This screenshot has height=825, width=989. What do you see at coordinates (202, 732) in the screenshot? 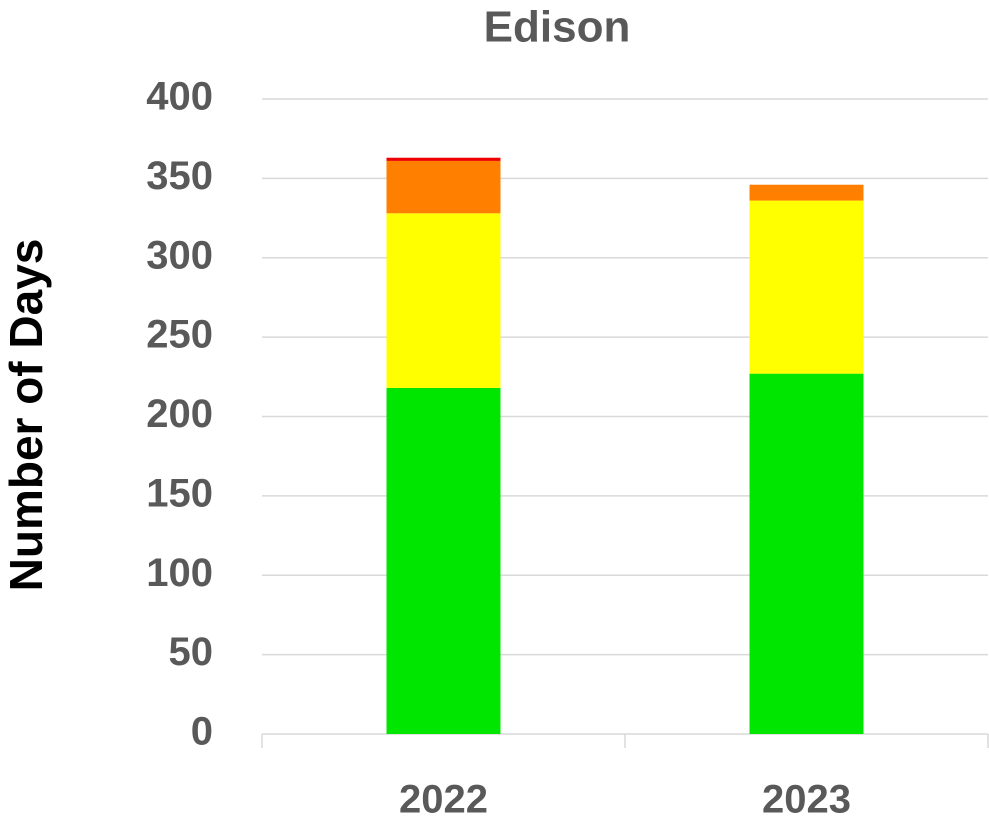
I see `y-tick-label: 0` at bounding box center [202, 732].